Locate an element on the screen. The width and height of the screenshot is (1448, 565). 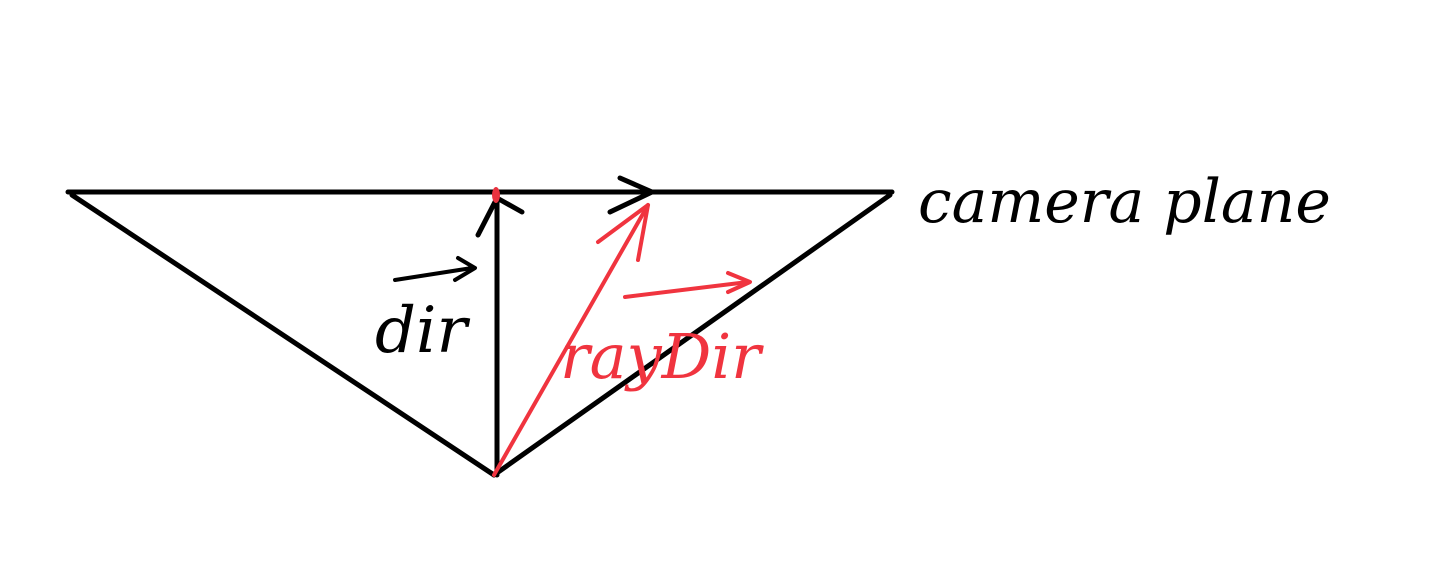
raydir-arrowhead is located at coordinates (623, 232).